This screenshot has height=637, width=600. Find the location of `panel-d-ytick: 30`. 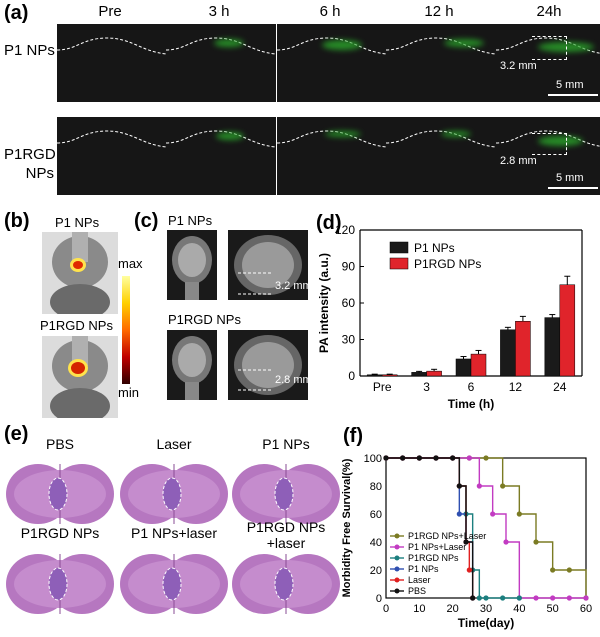

panel-d-ytick: 30 is located at coordinates (349, 340).